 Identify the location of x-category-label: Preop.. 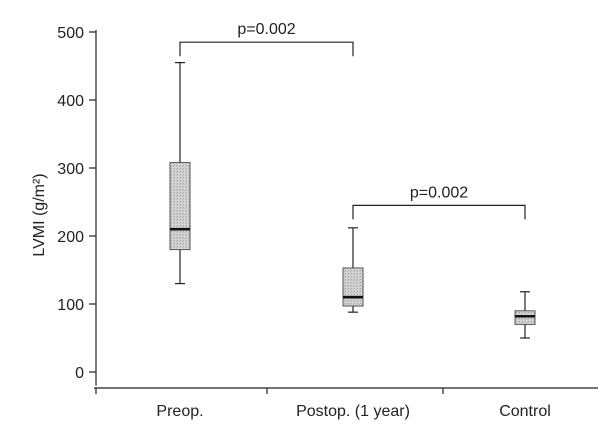
(179, 411).